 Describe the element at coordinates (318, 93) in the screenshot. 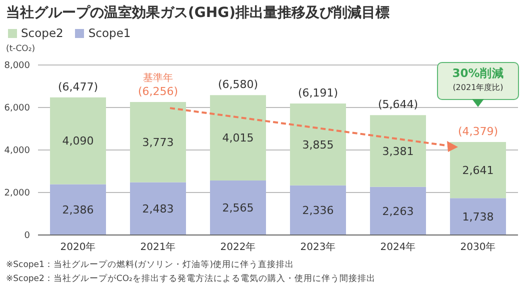

I see `total-label: (6,191)` at that location.